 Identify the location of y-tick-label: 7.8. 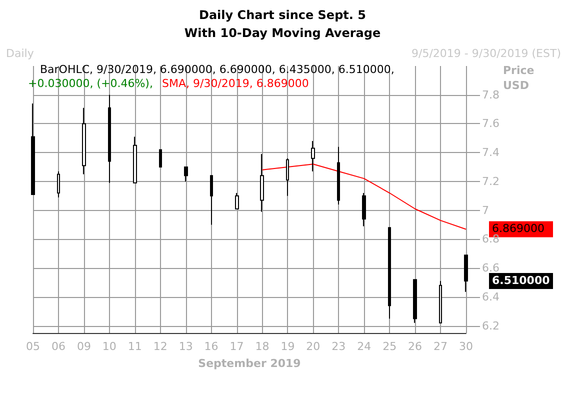
(491, 95).